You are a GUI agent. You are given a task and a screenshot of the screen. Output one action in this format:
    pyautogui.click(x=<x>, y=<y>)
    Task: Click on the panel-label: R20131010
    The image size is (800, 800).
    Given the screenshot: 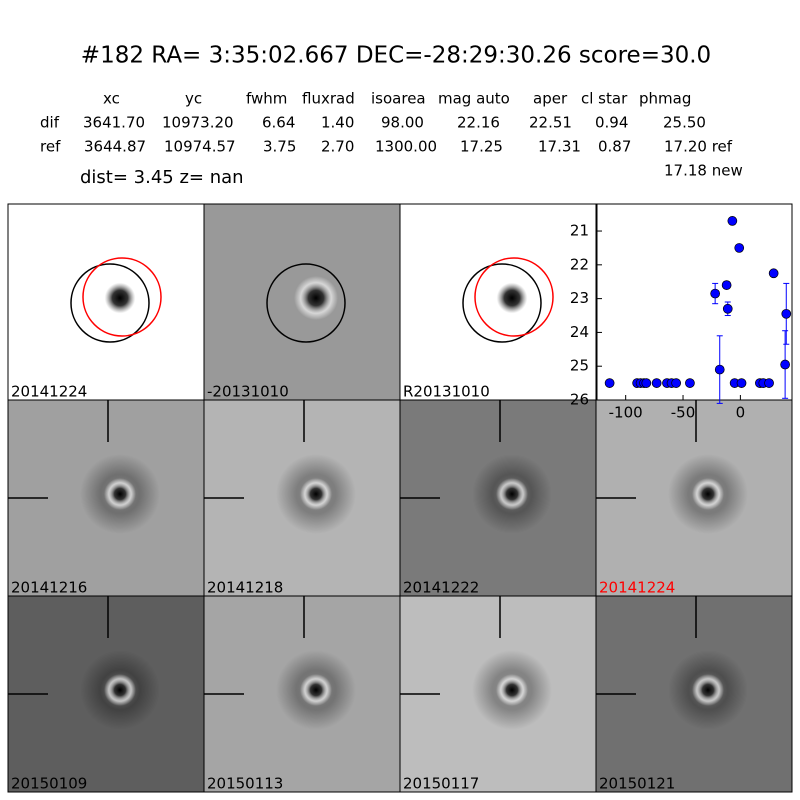 What is the action you would take?
    pyautogui.click(x=446, y=392)
    